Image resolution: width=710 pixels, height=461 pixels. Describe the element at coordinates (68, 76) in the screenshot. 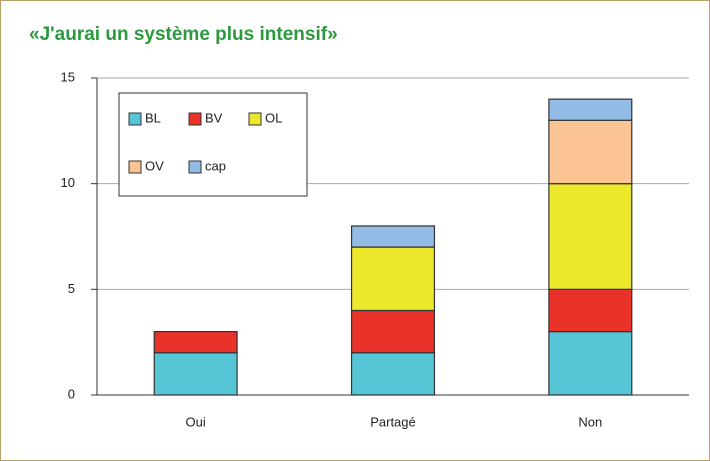

I see `y-tick-label: 15` at that location.